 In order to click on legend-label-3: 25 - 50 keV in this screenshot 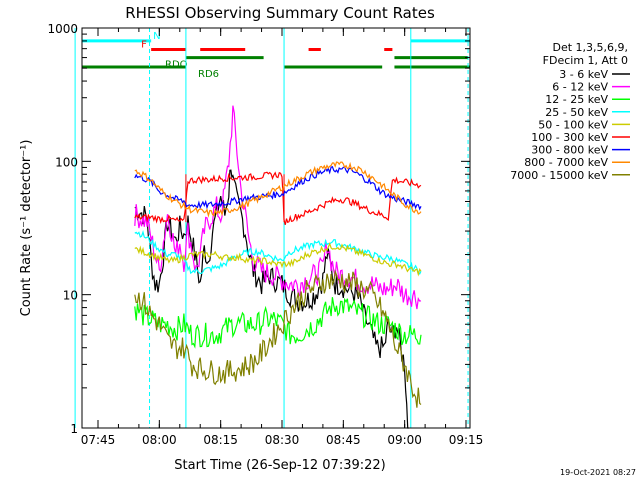, I will do `click(576, 112)`.